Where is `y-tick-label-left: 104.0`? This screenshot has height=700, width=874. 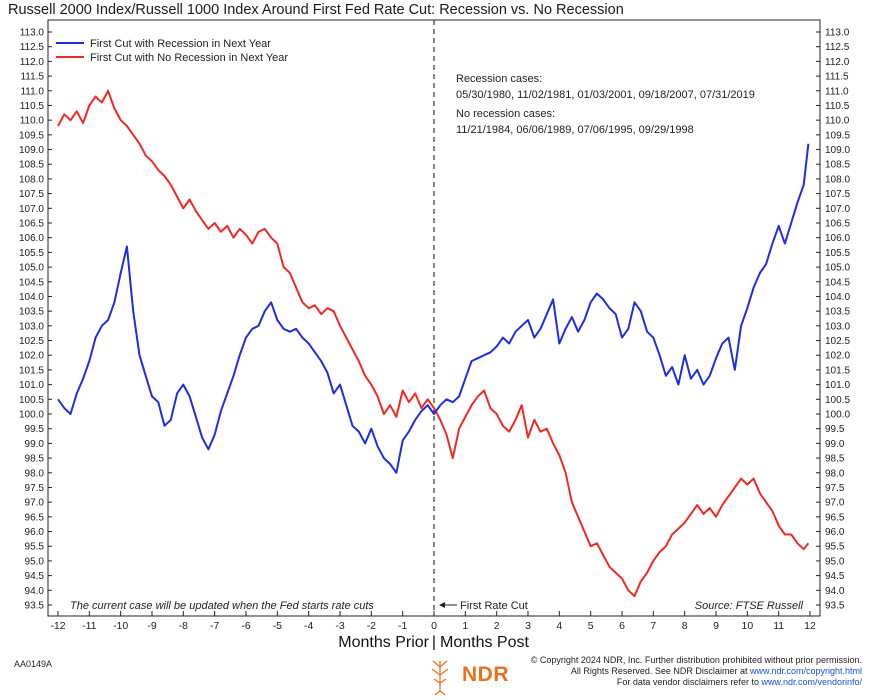 y-tick-label-left: 104.0 is located at coordinates (31, 297).